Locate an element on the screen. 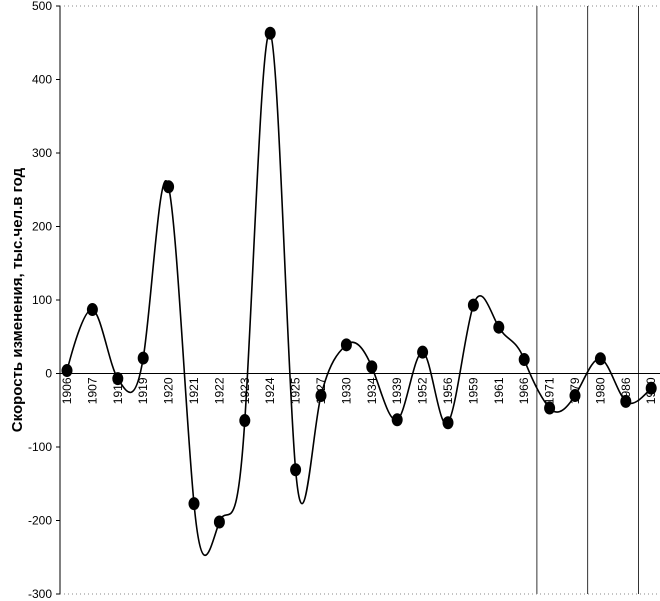 The image size is (660, 601). x-category-label: 1919 is located at coordinates (143, 390).